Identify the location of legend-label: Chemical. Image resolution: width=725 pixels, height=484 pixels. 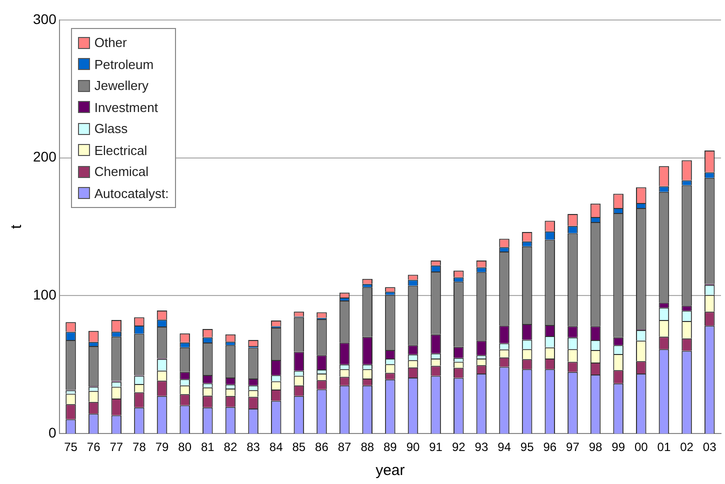
(121, 172).